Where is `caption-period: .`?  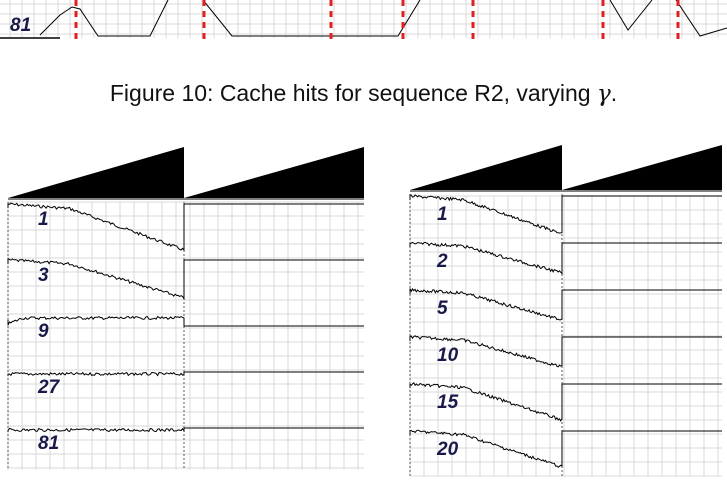
caption-period: . is located at coordinates (614, 93).